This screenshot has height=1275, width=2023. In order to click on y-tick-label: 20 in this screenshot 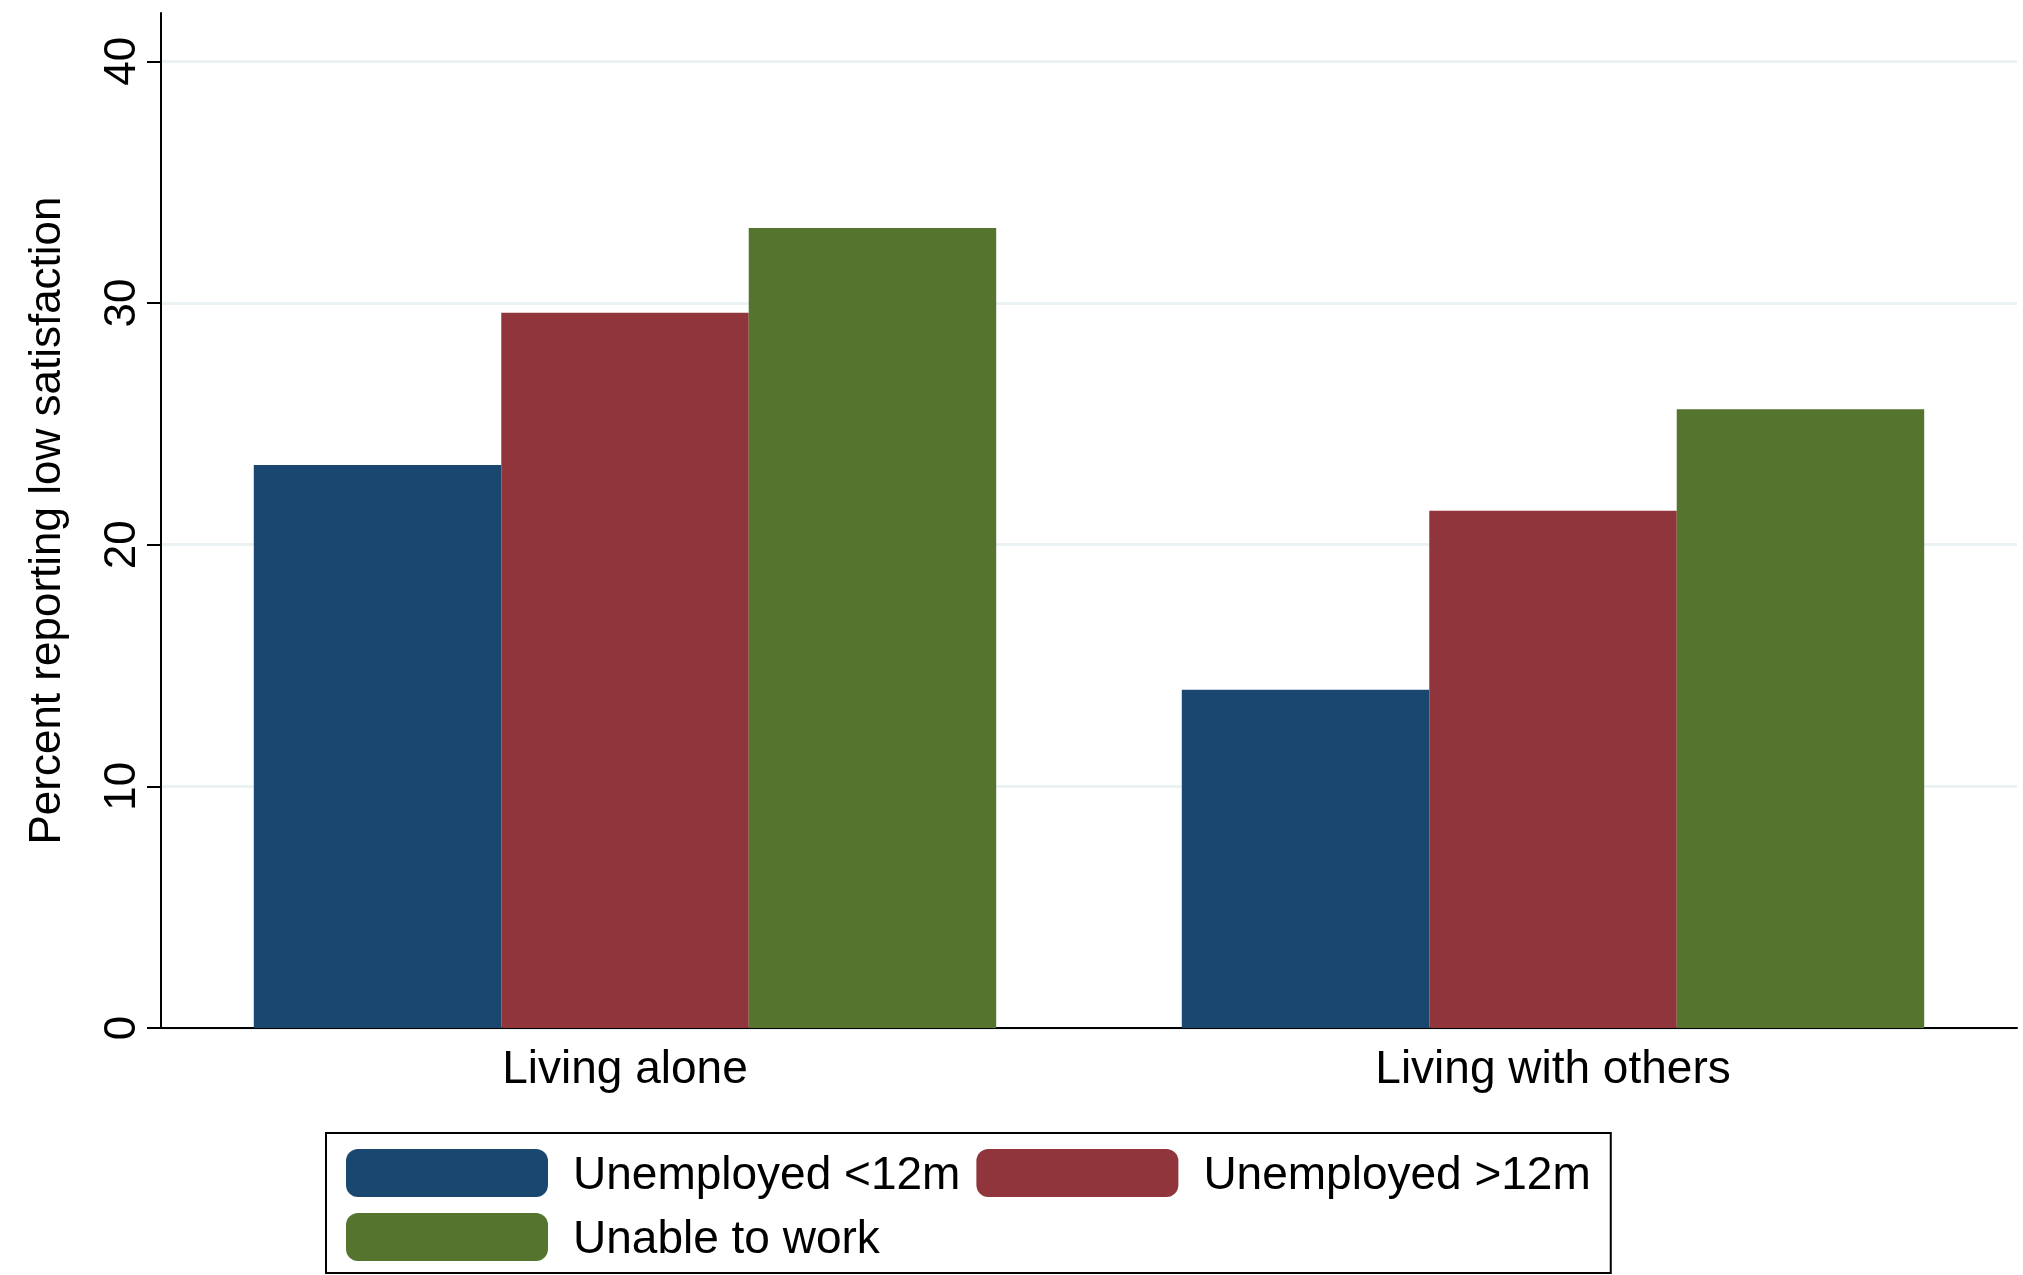, I will do `click(119, 545)`.